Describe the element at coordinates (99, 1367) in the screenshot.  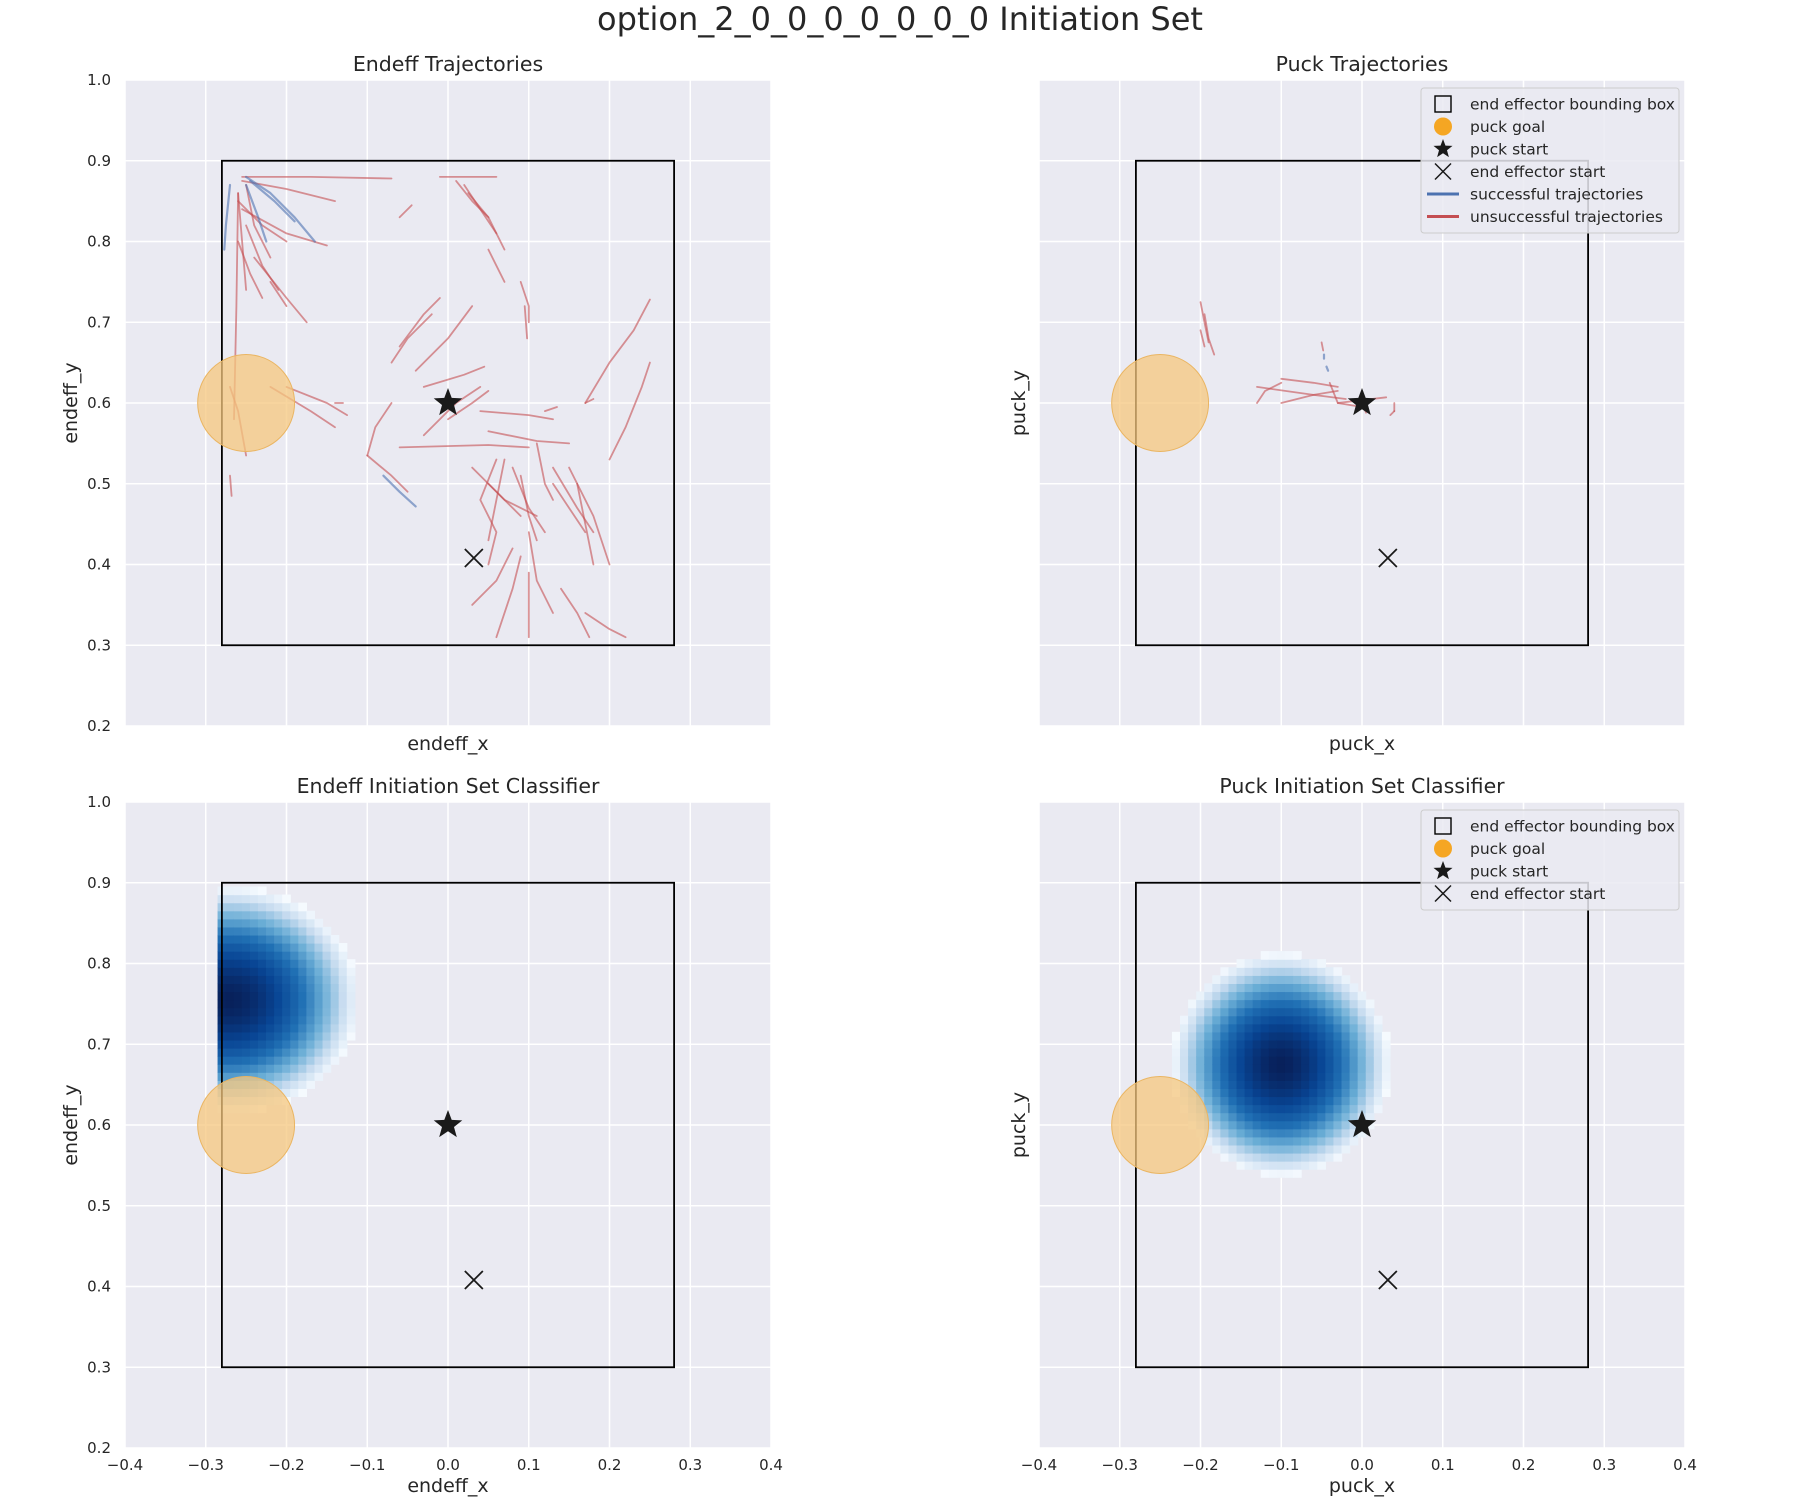
I see `y-tick-label: 0.3` at that location.